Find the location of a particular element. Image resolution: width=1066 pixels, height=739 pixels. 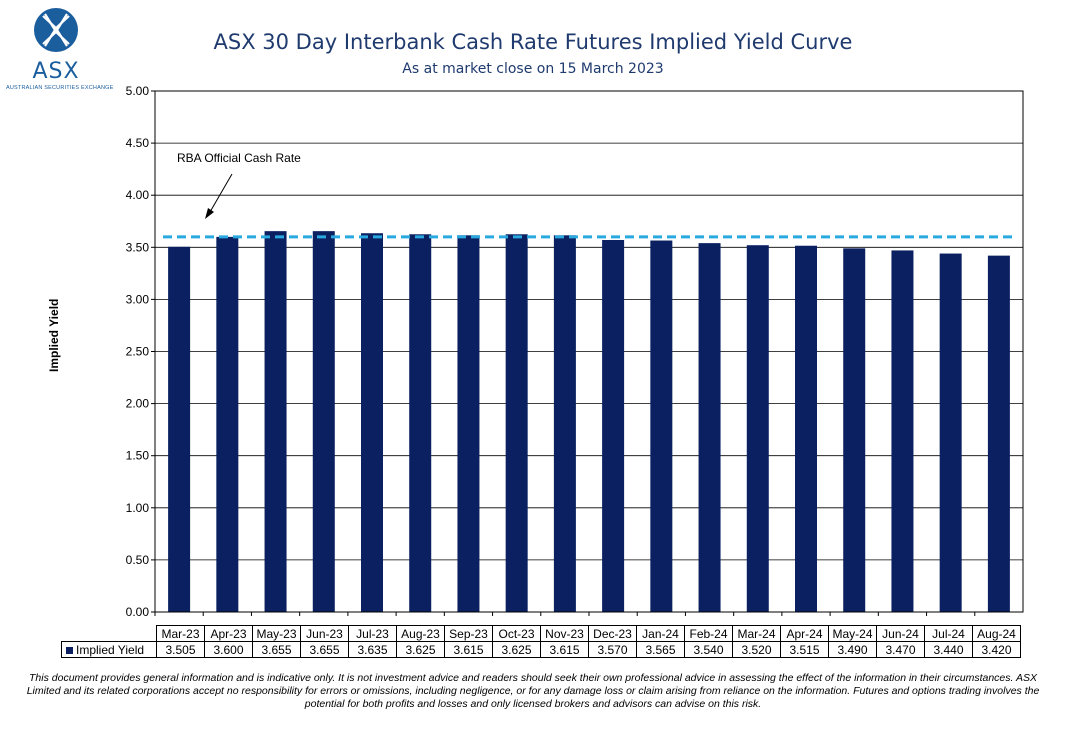

x-tick-label: Jun-23 is located at coordinates (324, 633).